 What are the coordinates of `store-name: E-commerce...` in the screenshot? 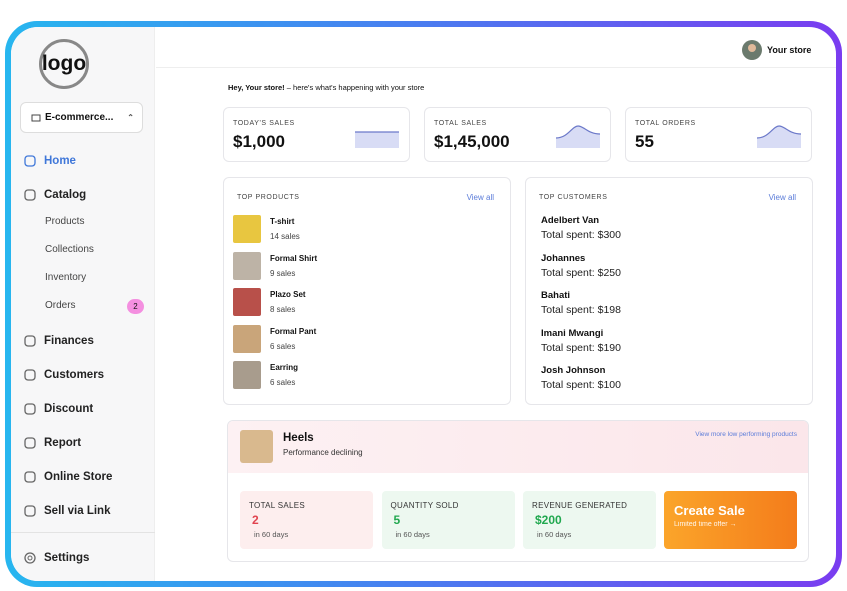 It's located at (79, 117).